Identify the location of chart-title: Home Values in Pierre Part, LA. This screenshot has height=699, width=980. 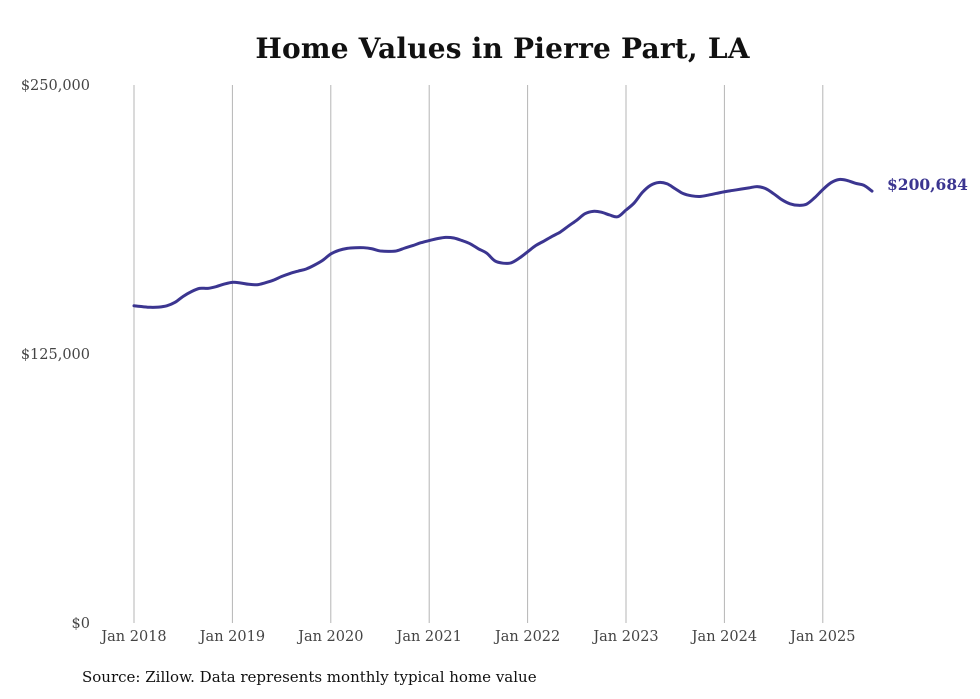
(502, 48).